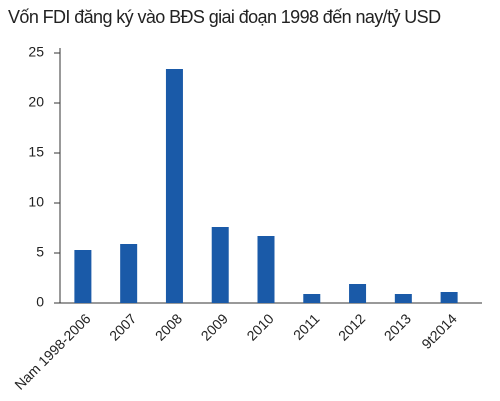 The width and height of the screenshot is (500, 401). Describe the element at coordinates (439, 331) in the screenshot. I see `x-tick-label: 9t2014` at that location.